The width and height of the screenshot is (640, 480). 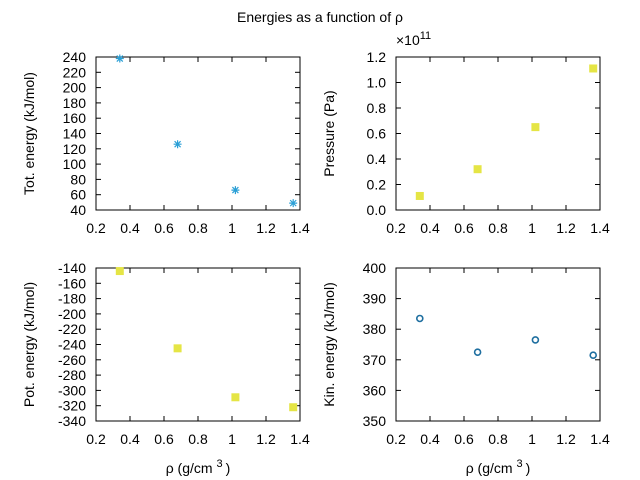 What do you see at coordinates (75, 118) in the screenshot?
I see `y-tick-label: 160` at bounding box center [75, 118].